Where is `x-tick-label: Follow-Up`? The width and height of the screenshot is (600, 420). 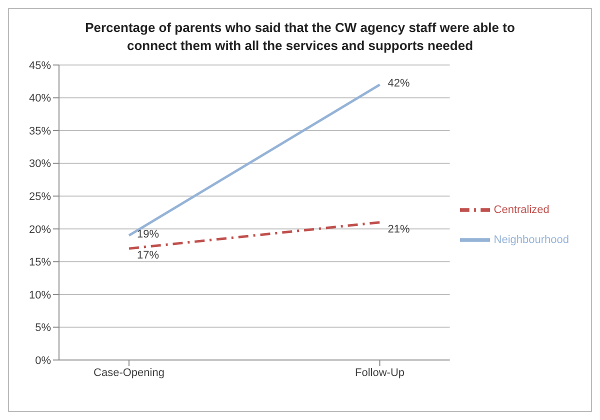 x-tick-label: Follow-Up is located at coordinates (380, 372).